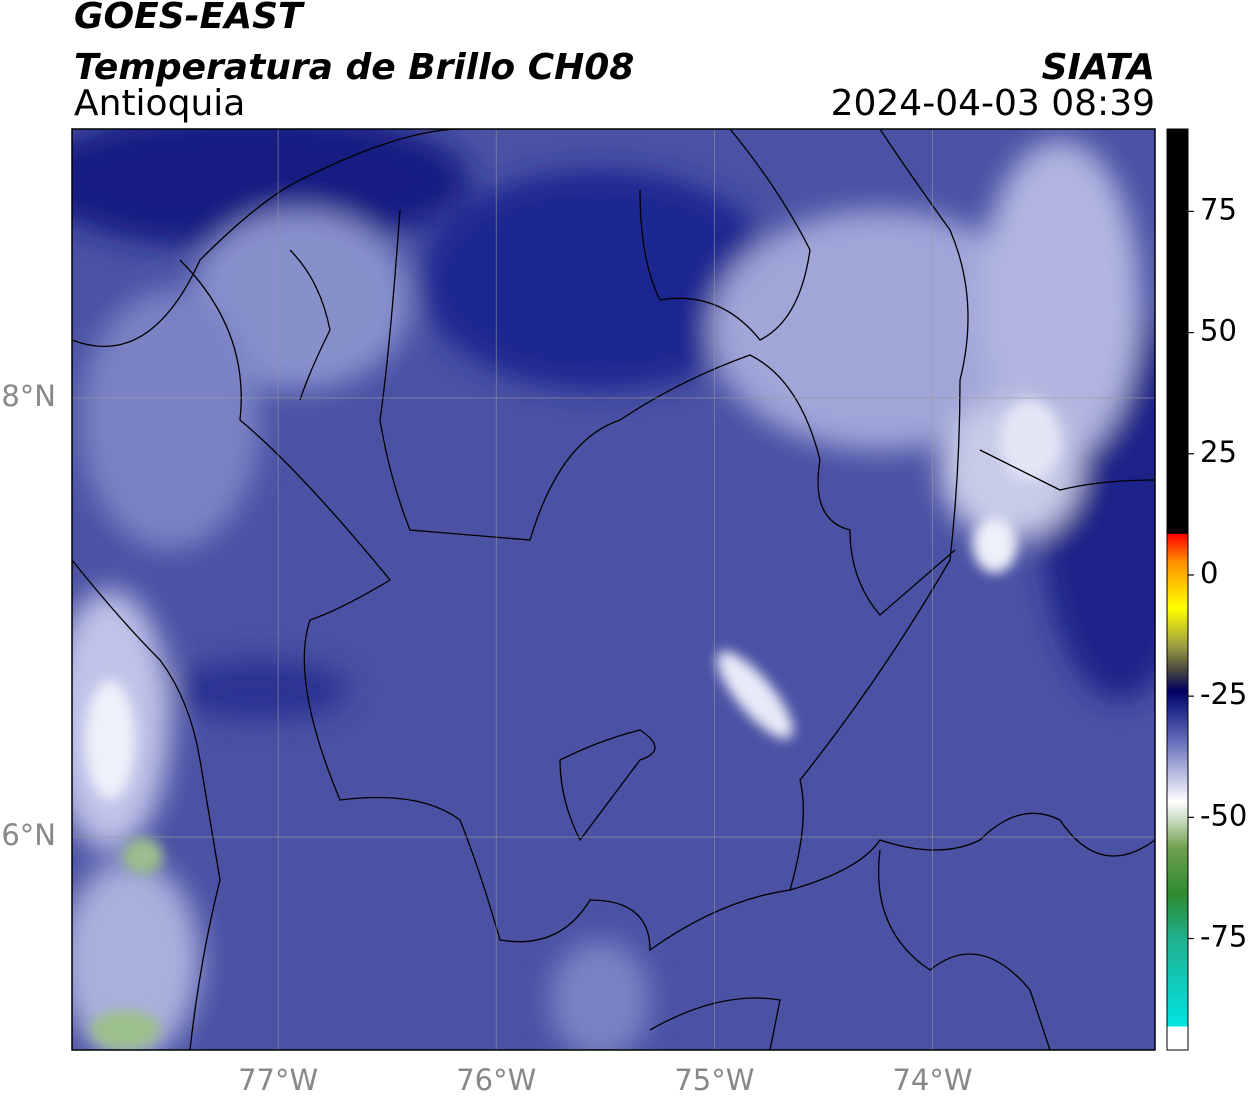  I want to click on colorbar-tick-label: -25, so click(1223, 694).